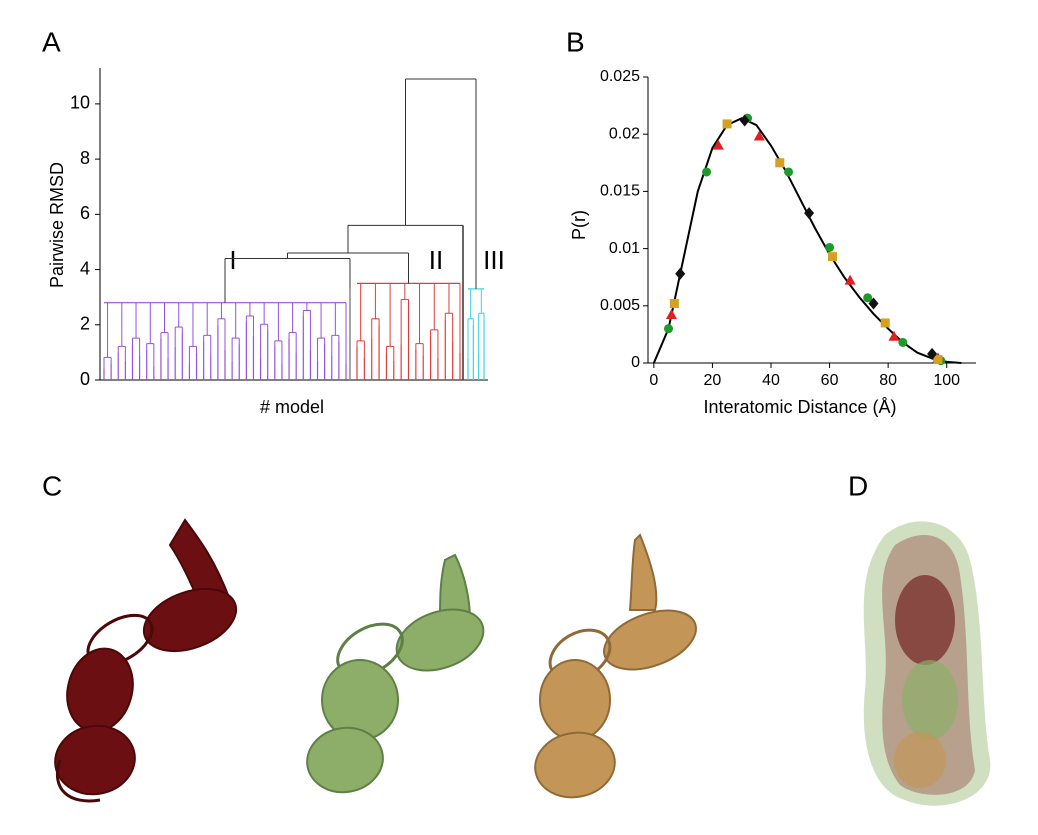 The height and width of the screenshot is (835, 1038). I want to click on structure-green, so click(395, 673).